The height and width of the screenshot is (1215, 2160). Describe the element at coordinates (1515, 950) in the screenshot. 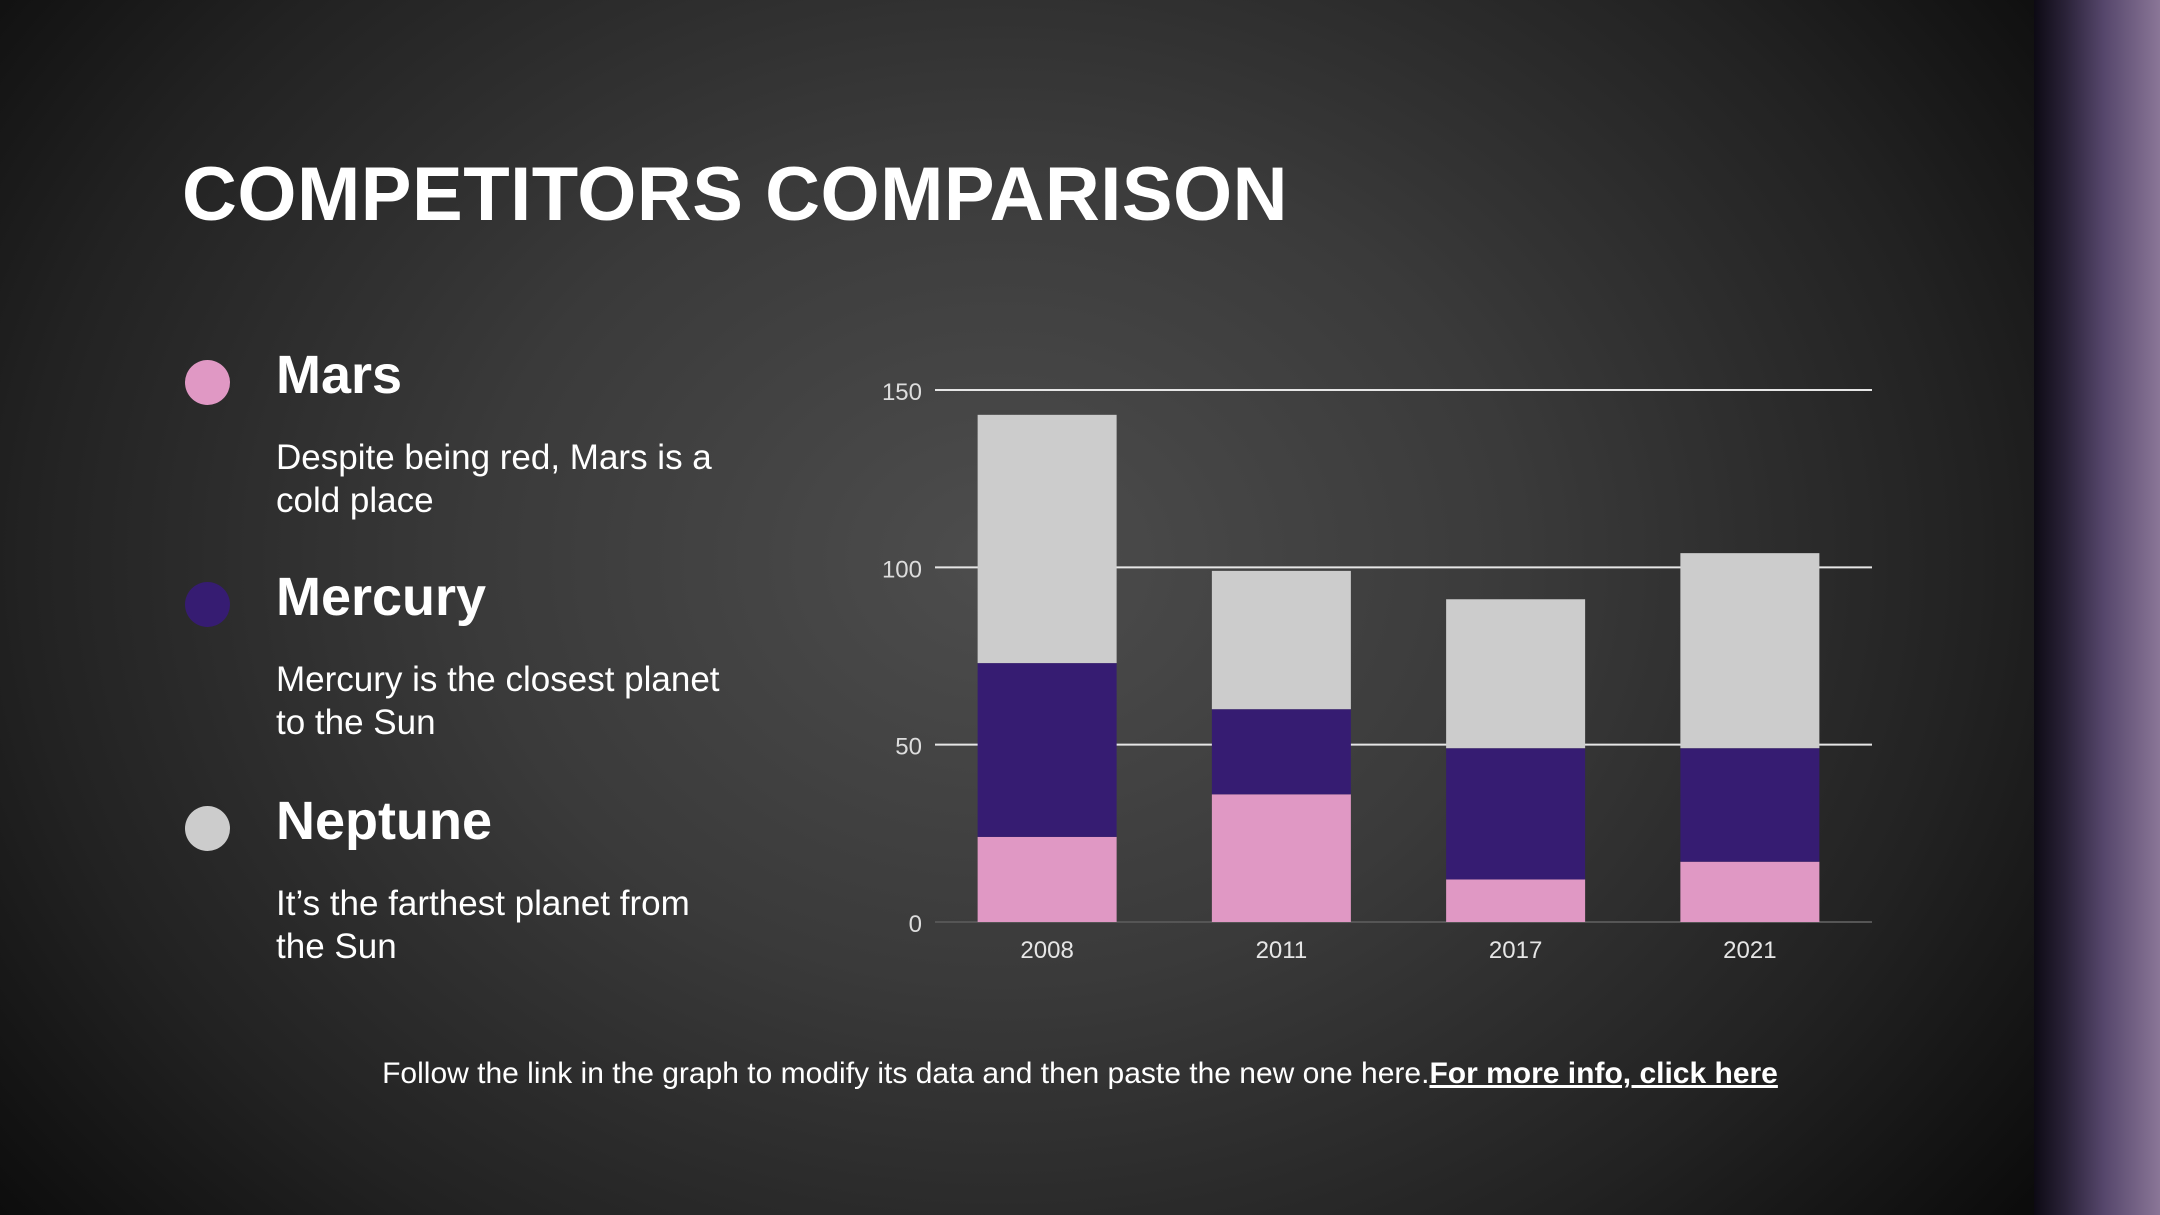

I see `x-tick-label: 2017` at that location.